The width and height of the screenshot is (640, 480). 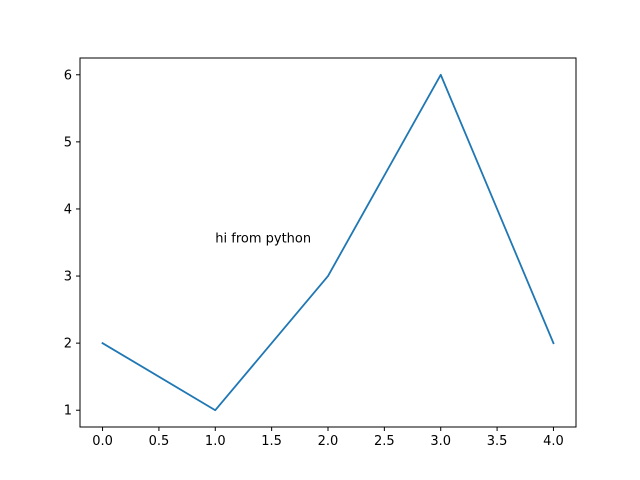 What do you see at coordinates (553, 441) in the screenshot?
I see `x-tick-label: 4.0` at bounding box center [553, 441].